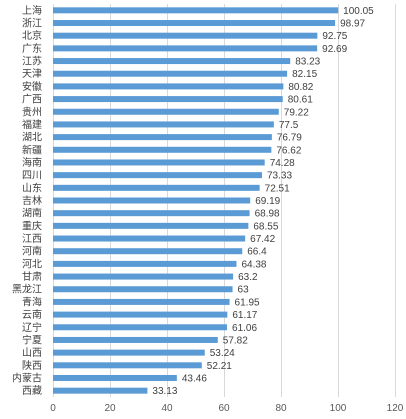 The width and height of the screenshot is (406, 419). I want to click on value-label-1: 98.97, so click(352, 24).